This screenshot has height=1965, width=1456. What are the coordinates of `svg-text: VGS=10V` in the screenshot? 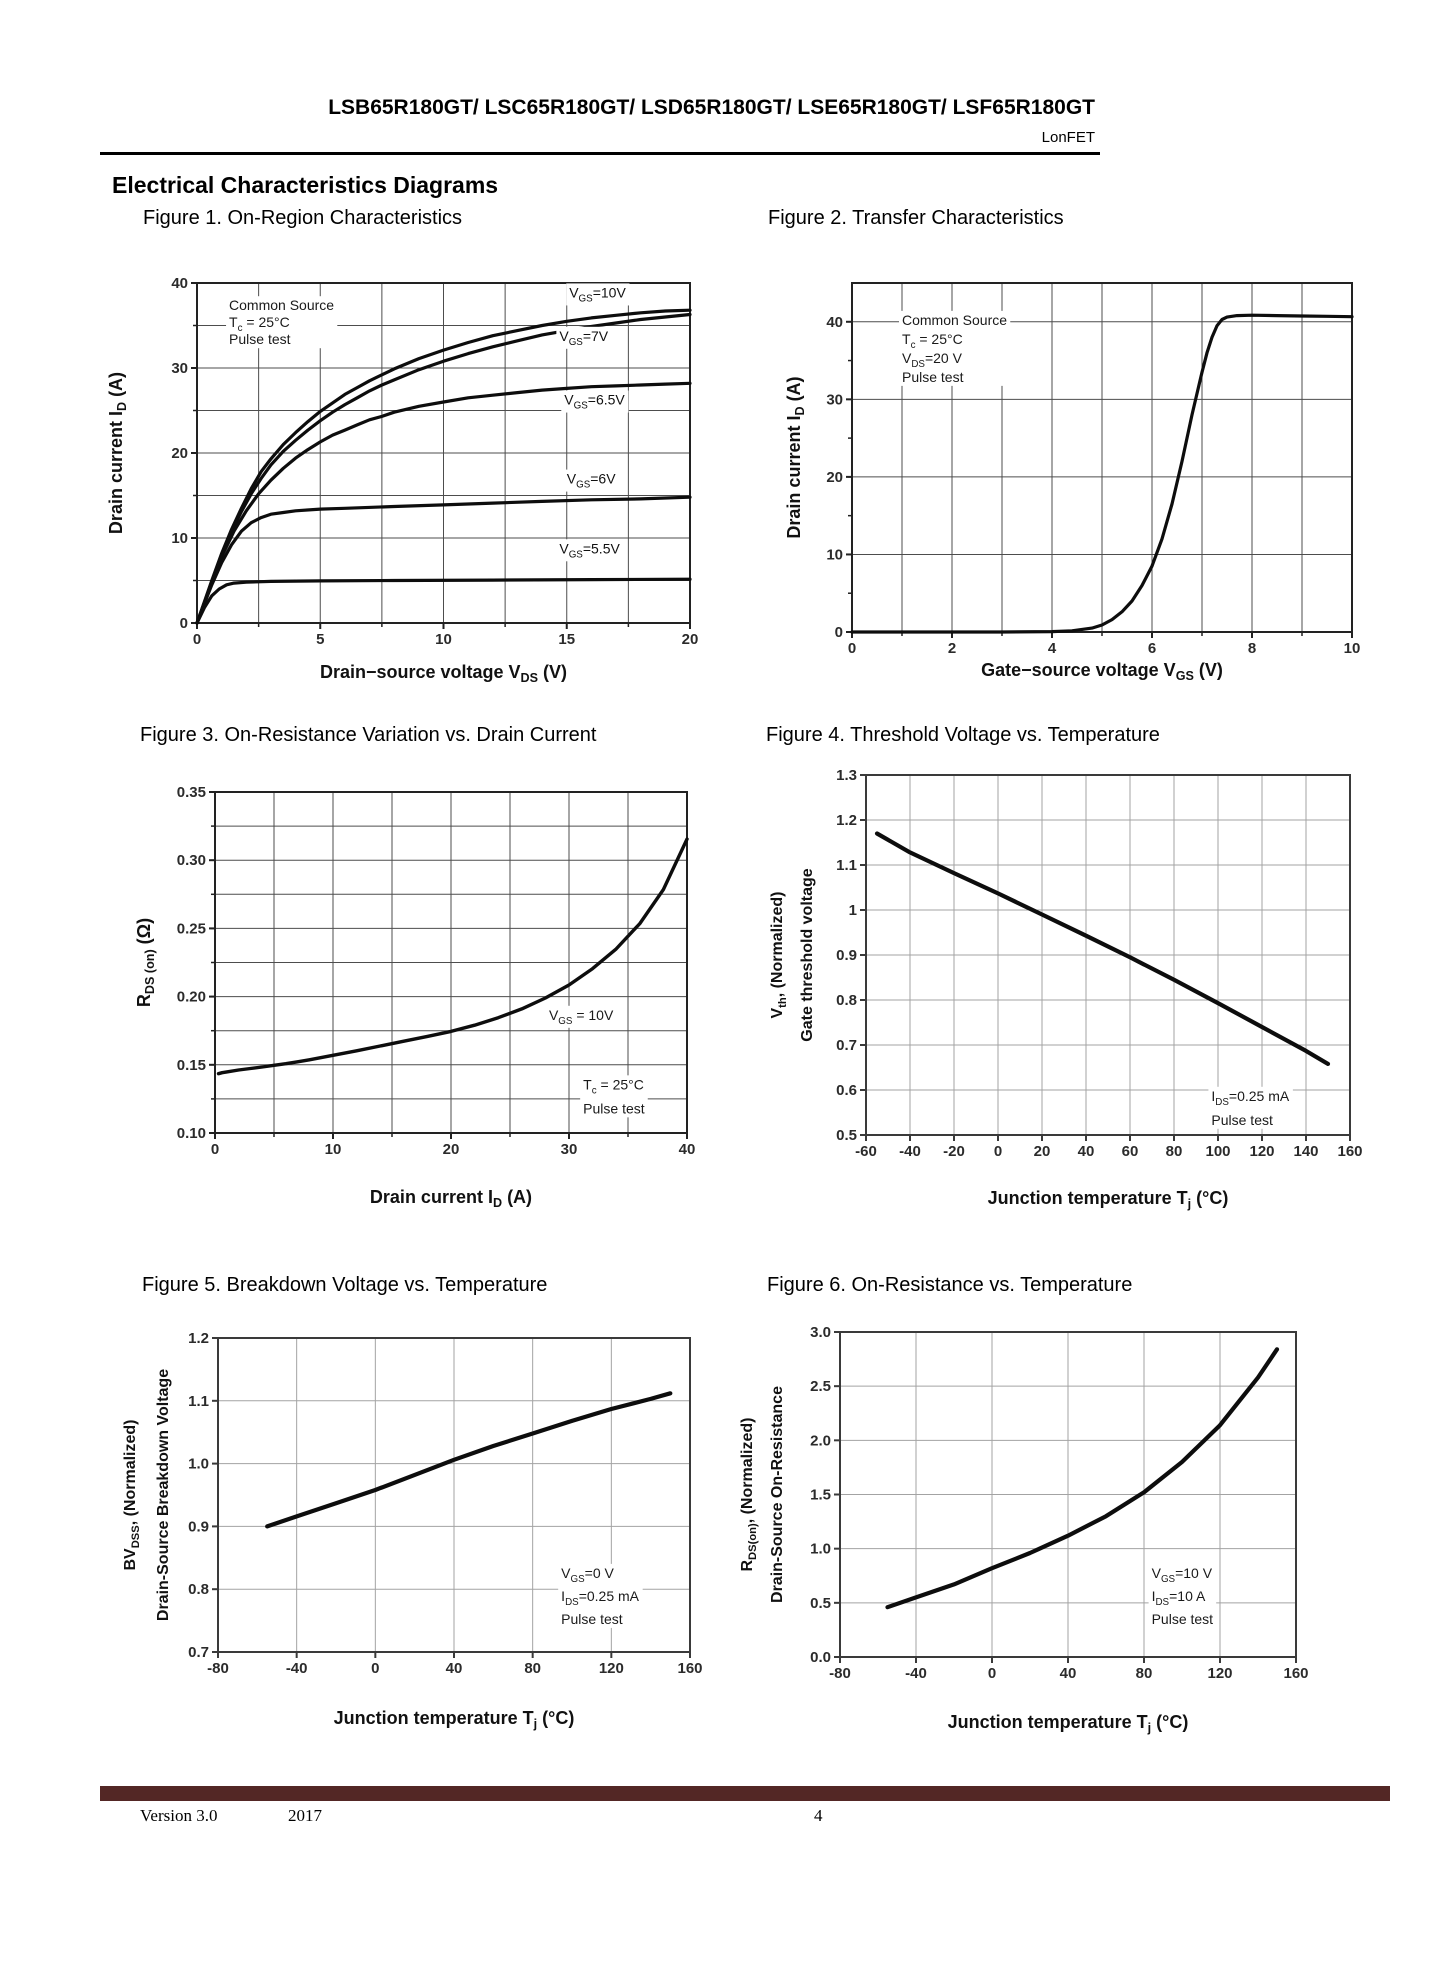 It's located at (597, 294).